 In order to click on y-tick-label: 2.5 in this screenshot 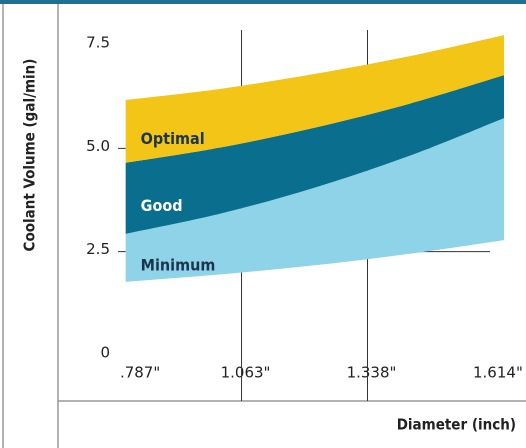, I will do `click(98, 249)`.